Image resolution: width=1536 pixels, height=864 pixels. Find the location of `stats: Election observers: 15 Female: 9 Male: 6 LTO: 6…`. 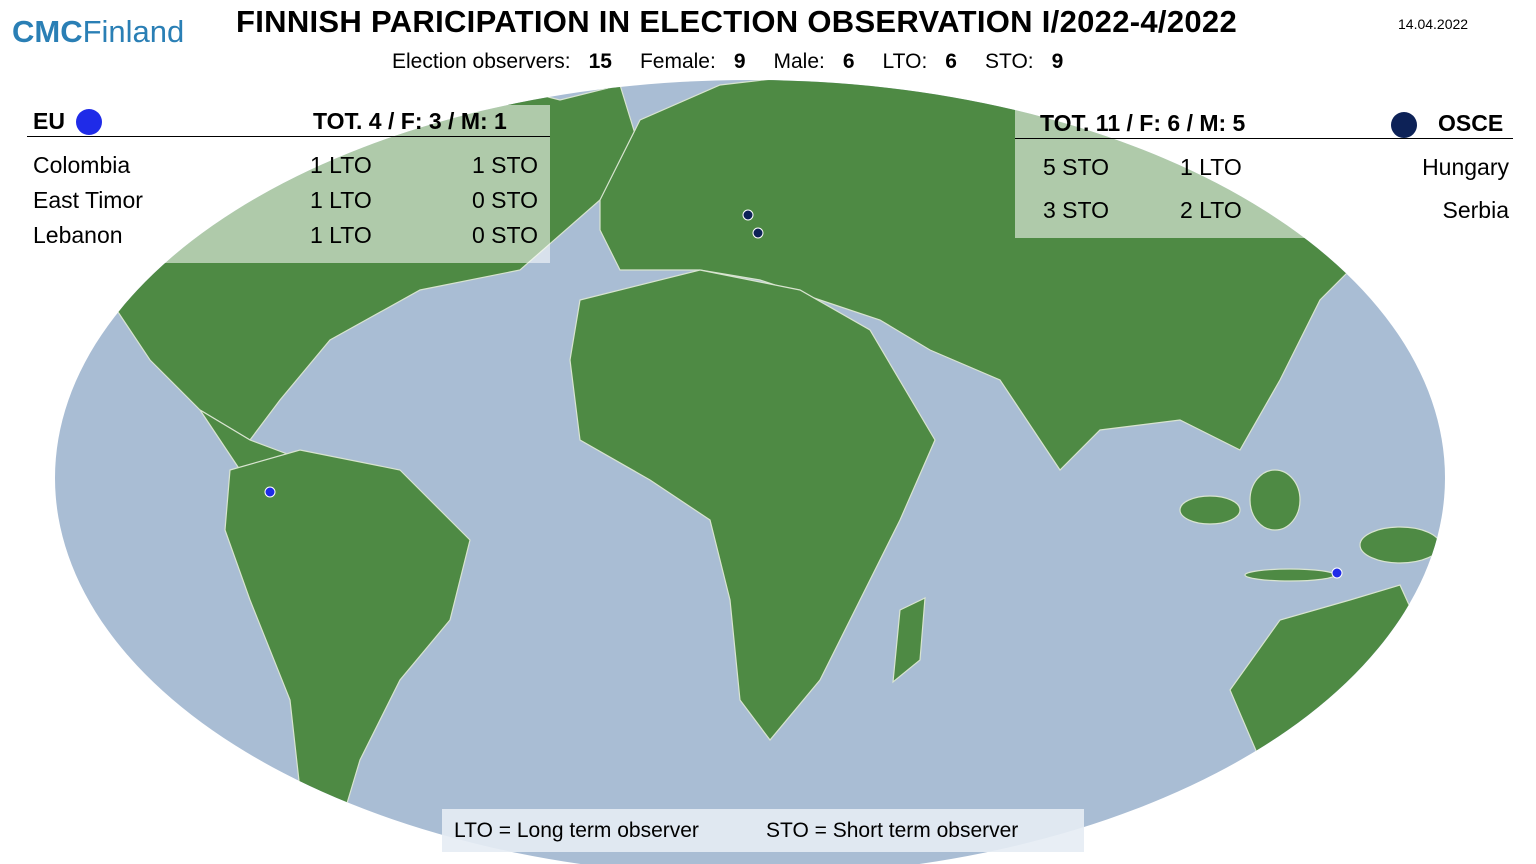

stats: Election observers: 15 Female: 9 Male: 6 LTO: 6… is located at coordinates (741, 62).